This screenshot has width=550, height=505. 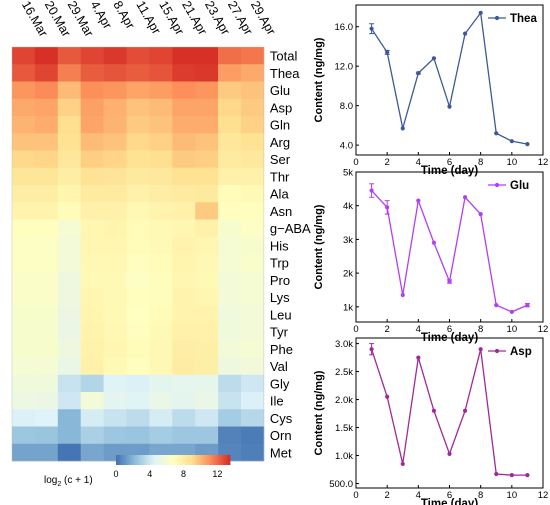 What do you see at coordinates (480, 329) in the screenshot?
I see `x-tick-label: 8` at bounding box center [480, 329].